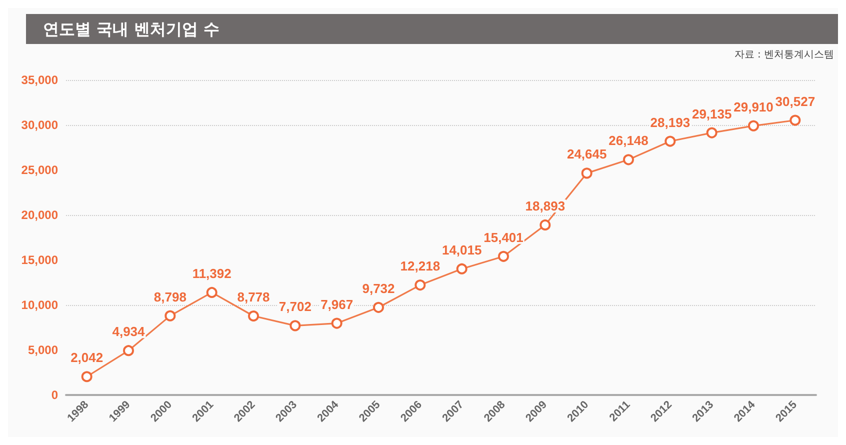  I want to click on data-label: 4,934, so click(129, 332).